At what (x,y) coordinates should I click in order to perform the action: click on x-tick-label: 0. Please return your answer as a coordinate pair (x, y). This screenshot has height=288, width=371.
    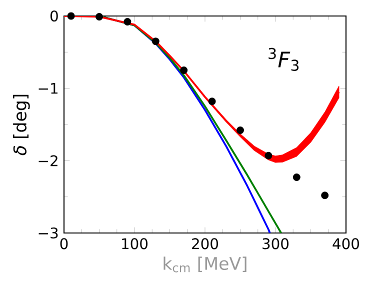
    Looking at the image, I should click on (64, 244).